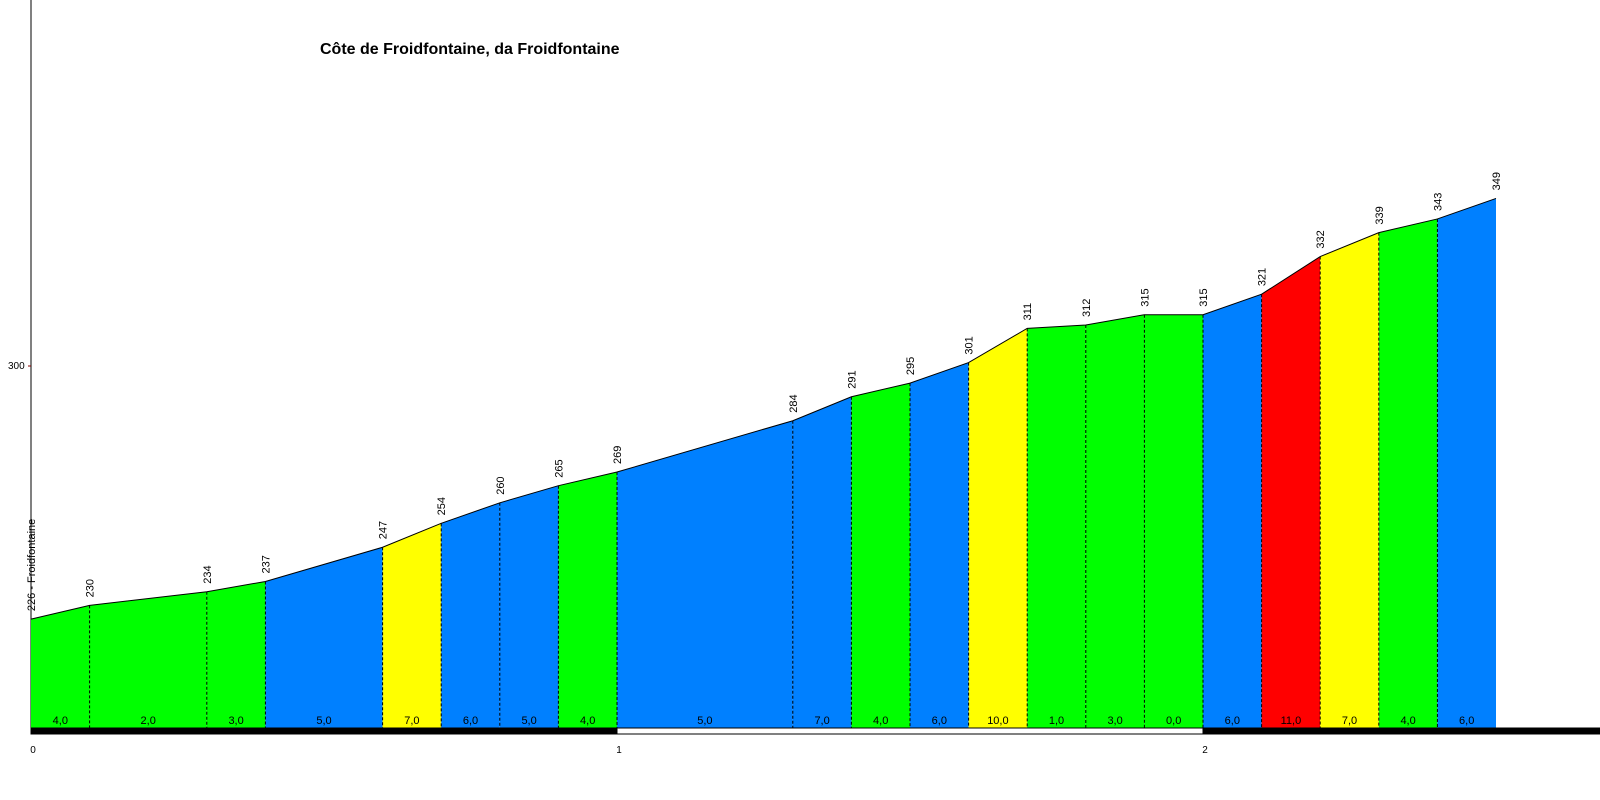 This screenshot has height=800, width=1600. I want to click on x-tick-label: 2, so click(1205, 750).